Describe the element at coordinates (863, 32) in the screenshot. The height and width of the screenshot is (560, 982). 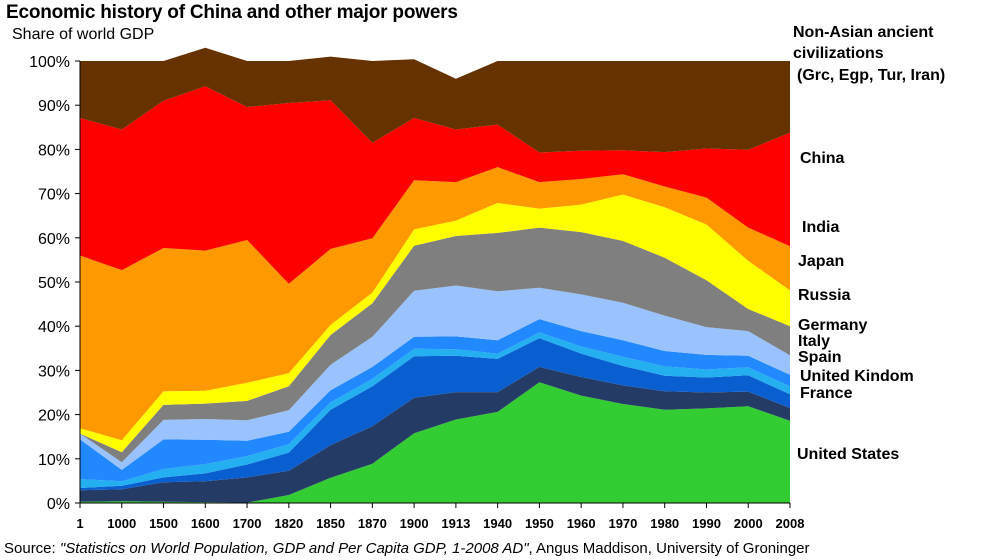
I see `series-label-non-asian: Non-Asian ancient` at that location.